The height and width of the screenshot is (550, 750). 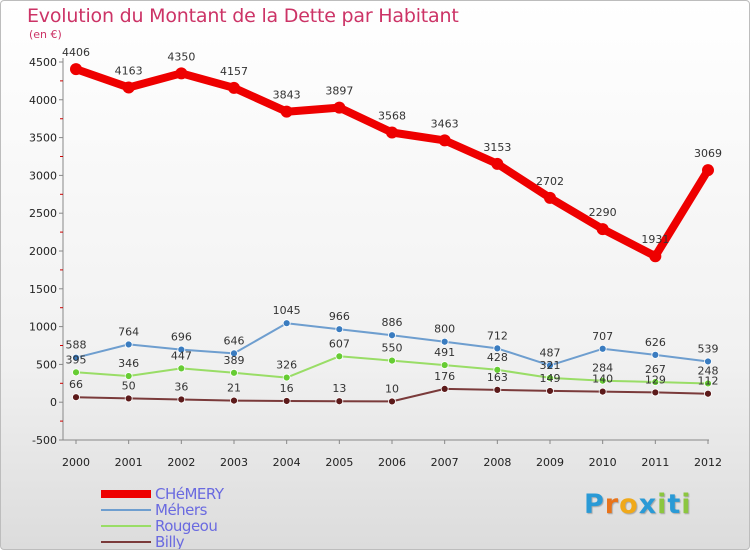 What do you see at coordinates (497, 377) in the screenshot?
I see `data-label: 163` at bounding box center [497, 377].